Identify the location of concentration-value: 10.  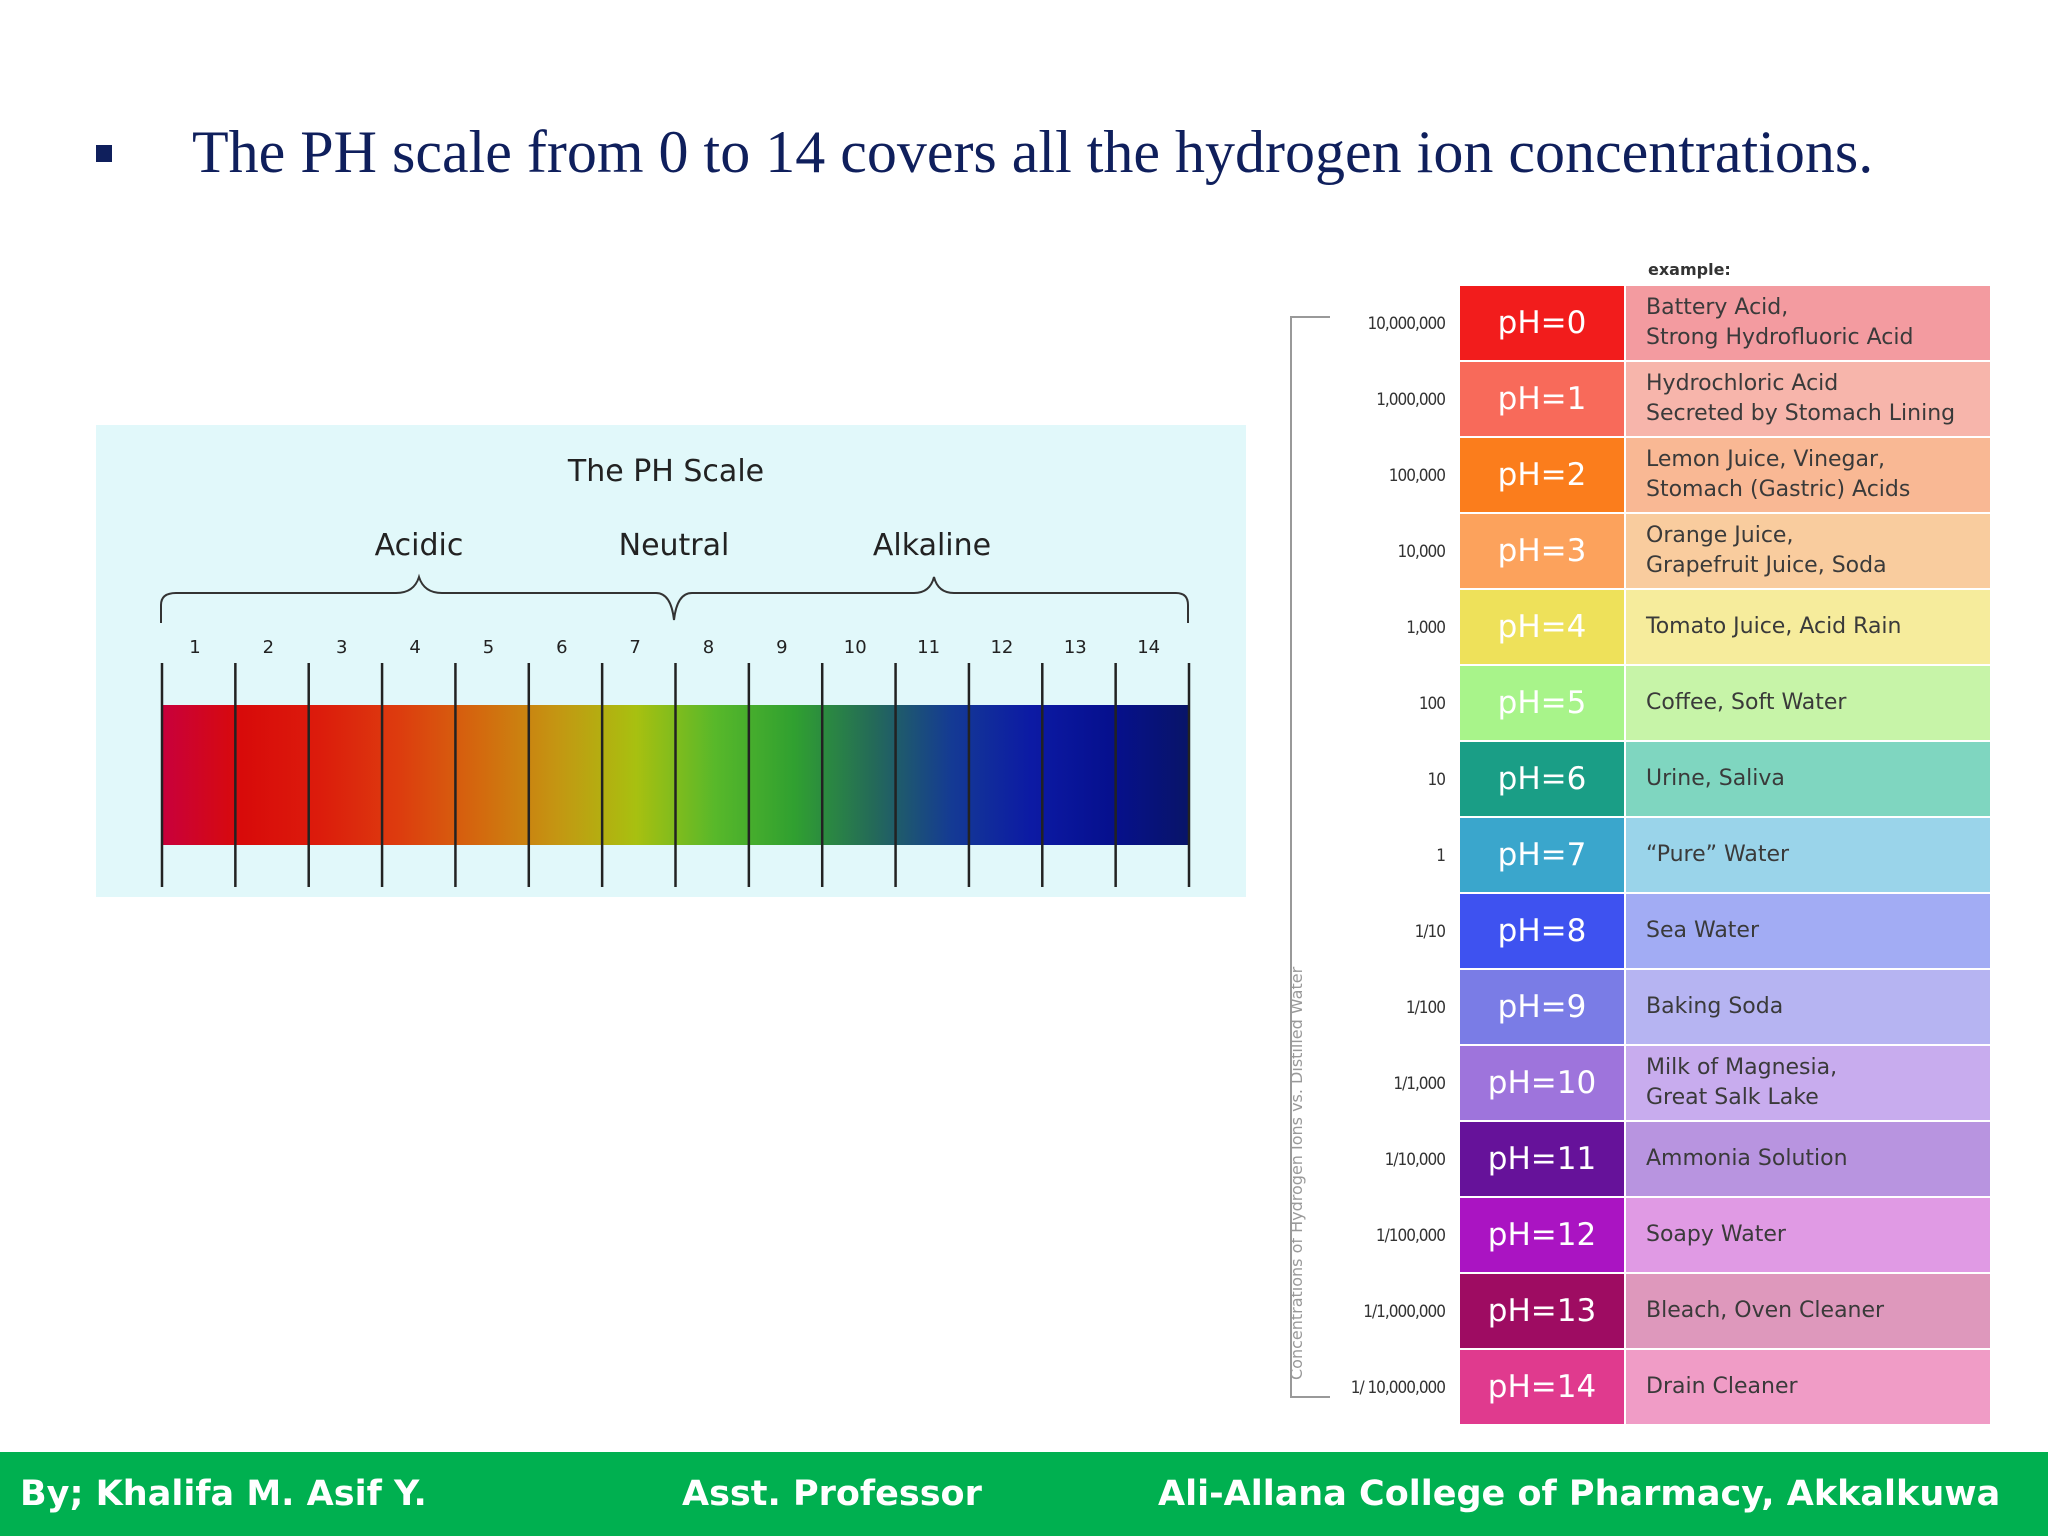
(1436, 780).